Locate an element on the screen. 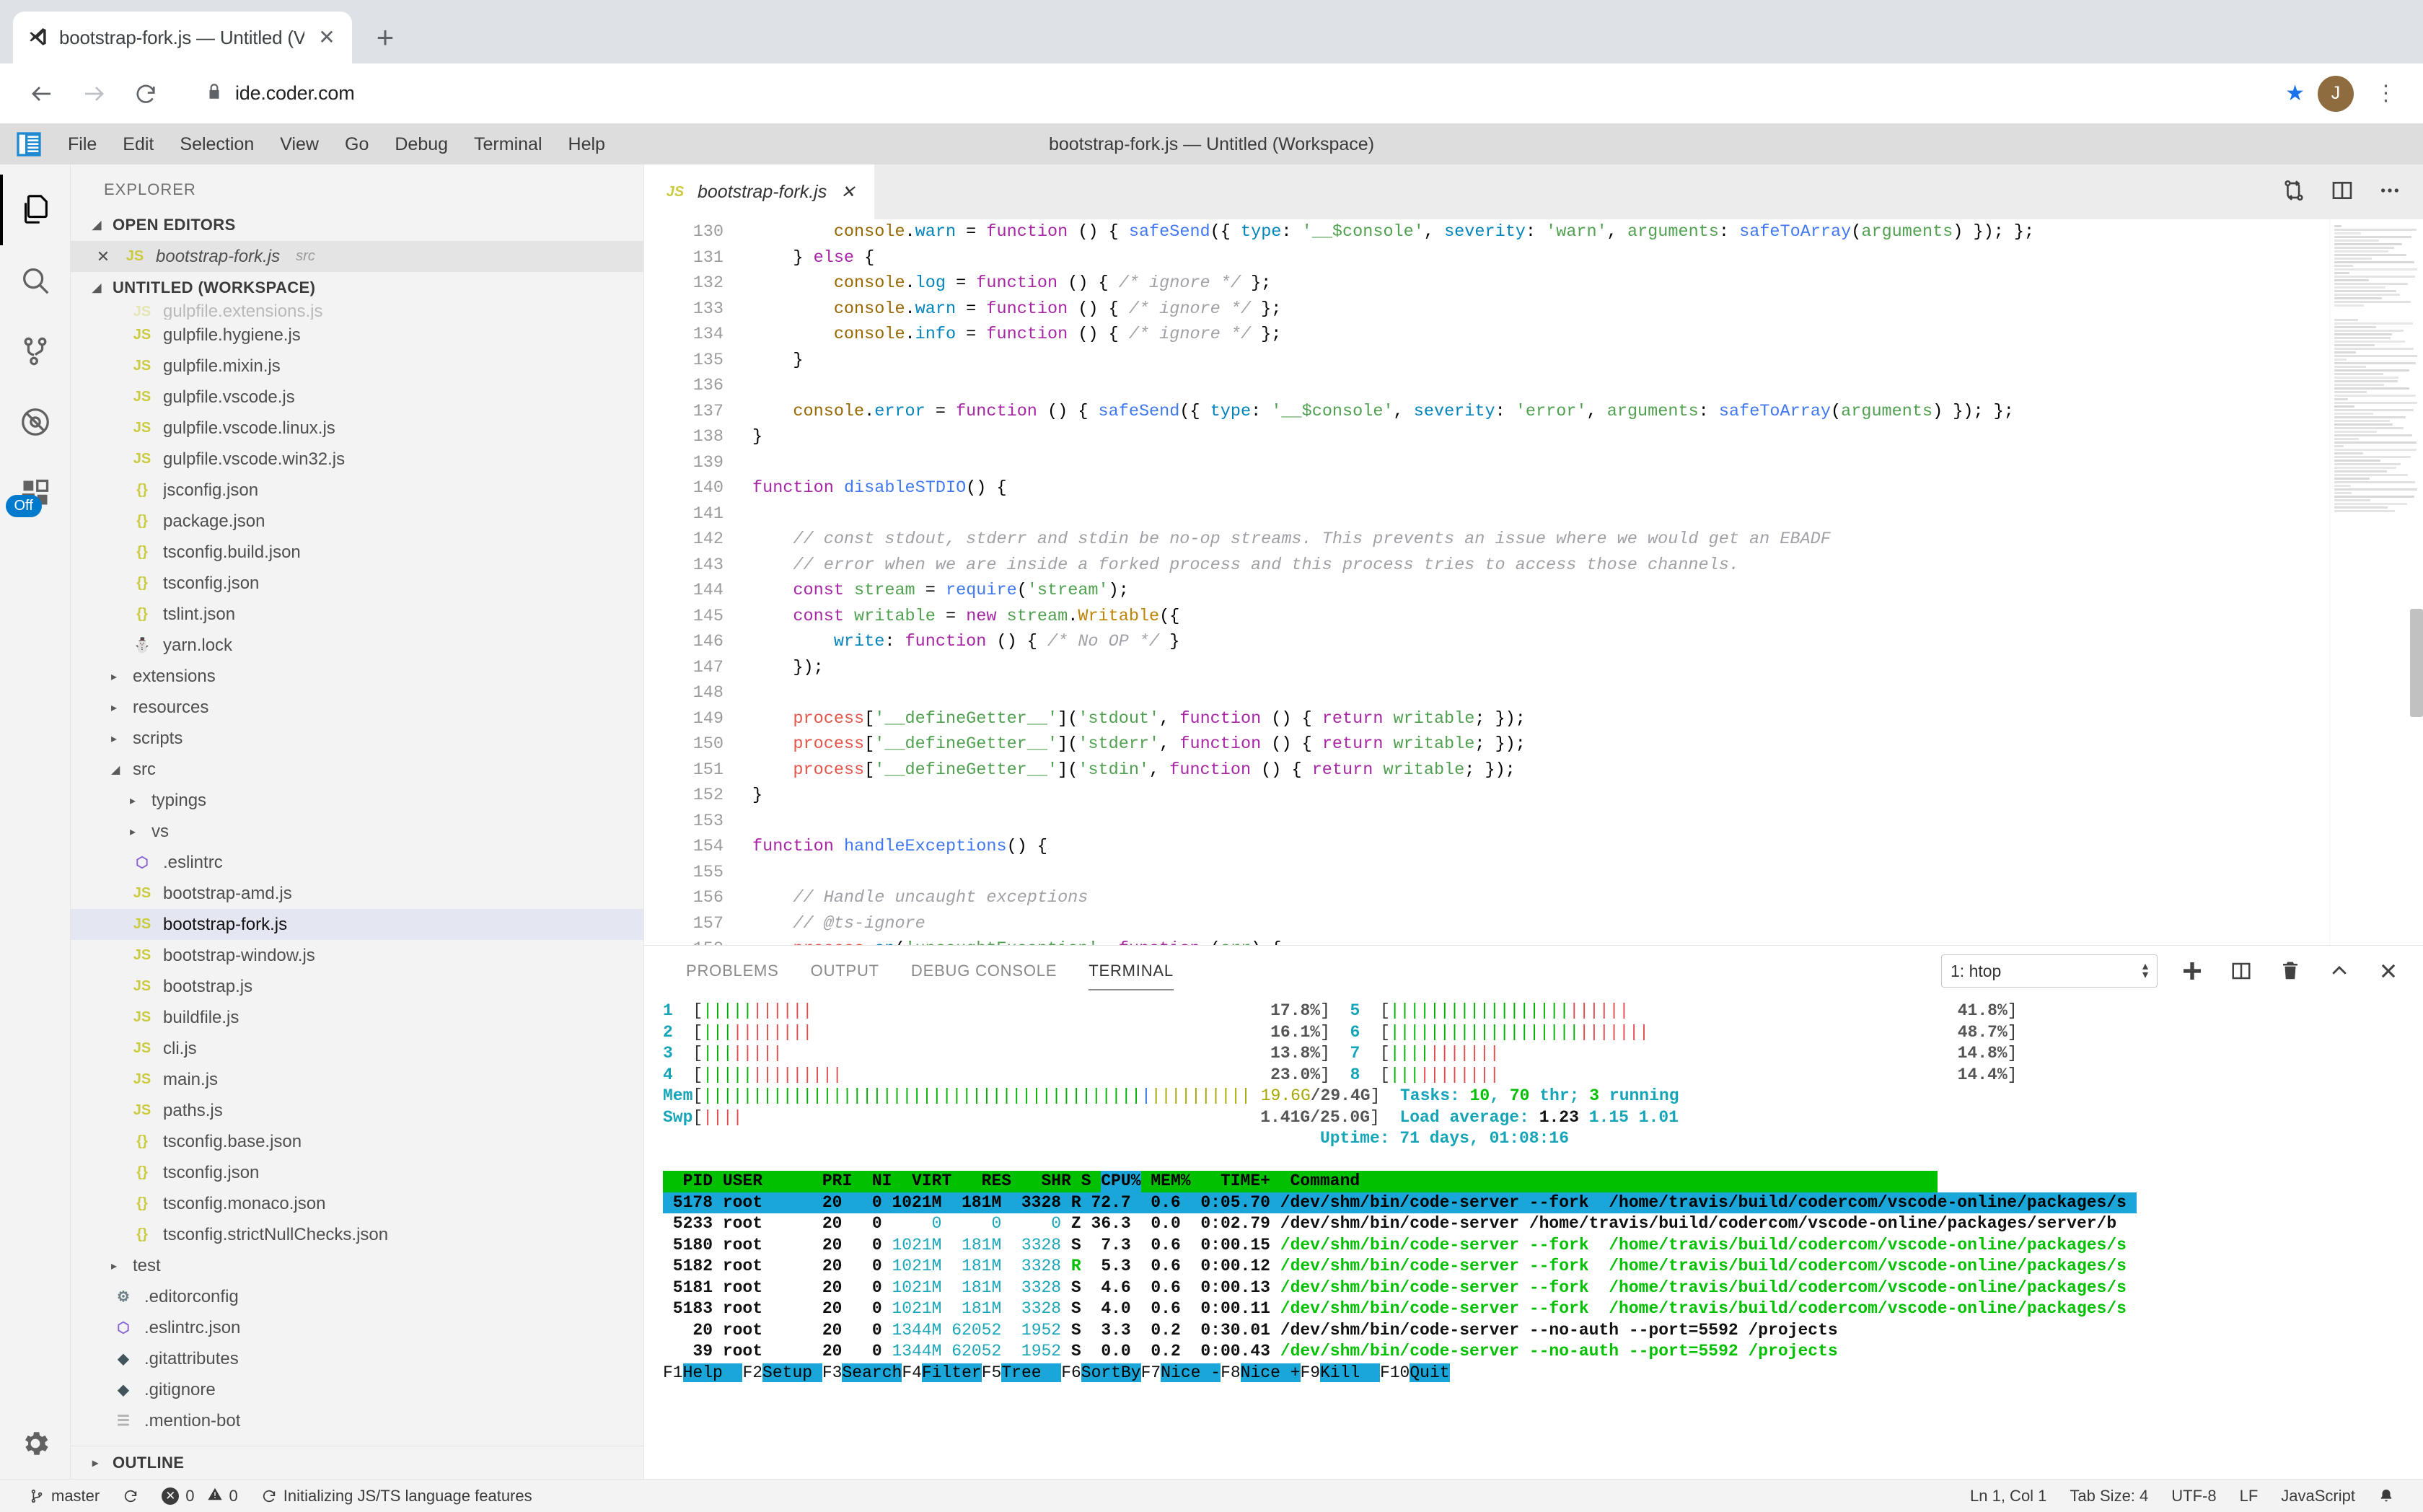 Image resolution: width=2423 pixels, height=1512 pixels. menu-file: File is located at coordinates (82, 144).